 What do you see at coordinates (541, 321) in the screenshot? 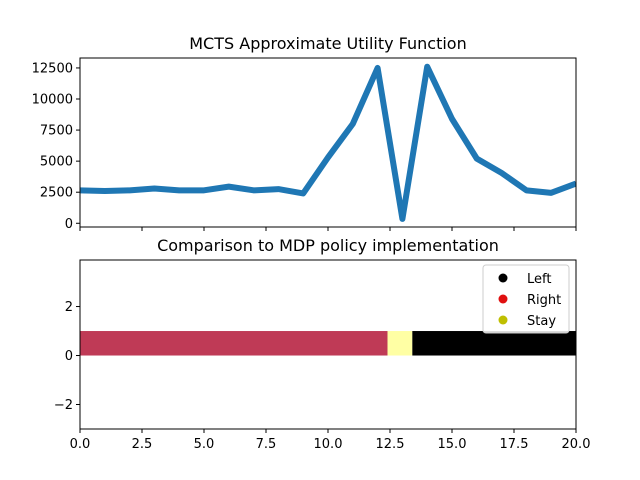
I see `legend-label-stay: Stay` at bounding box center [541, 321].